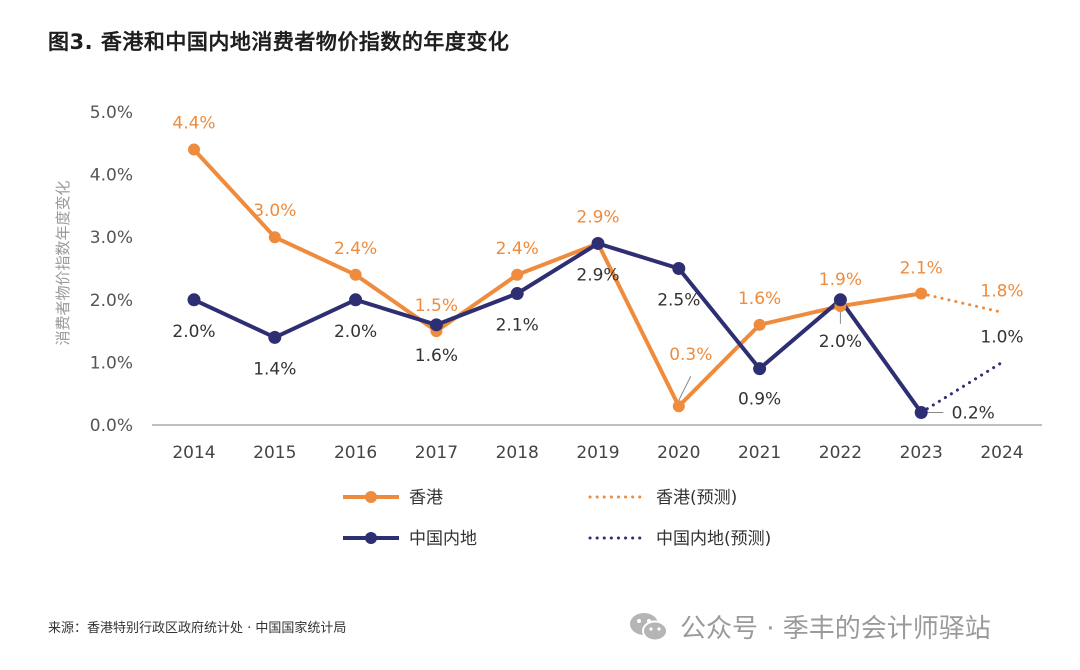 The image size is (1080, 670). What do you see at coordinates (840, 453) in the screenshot?
I see `x-tick-label: 2022` at bounding box center [840, 453].